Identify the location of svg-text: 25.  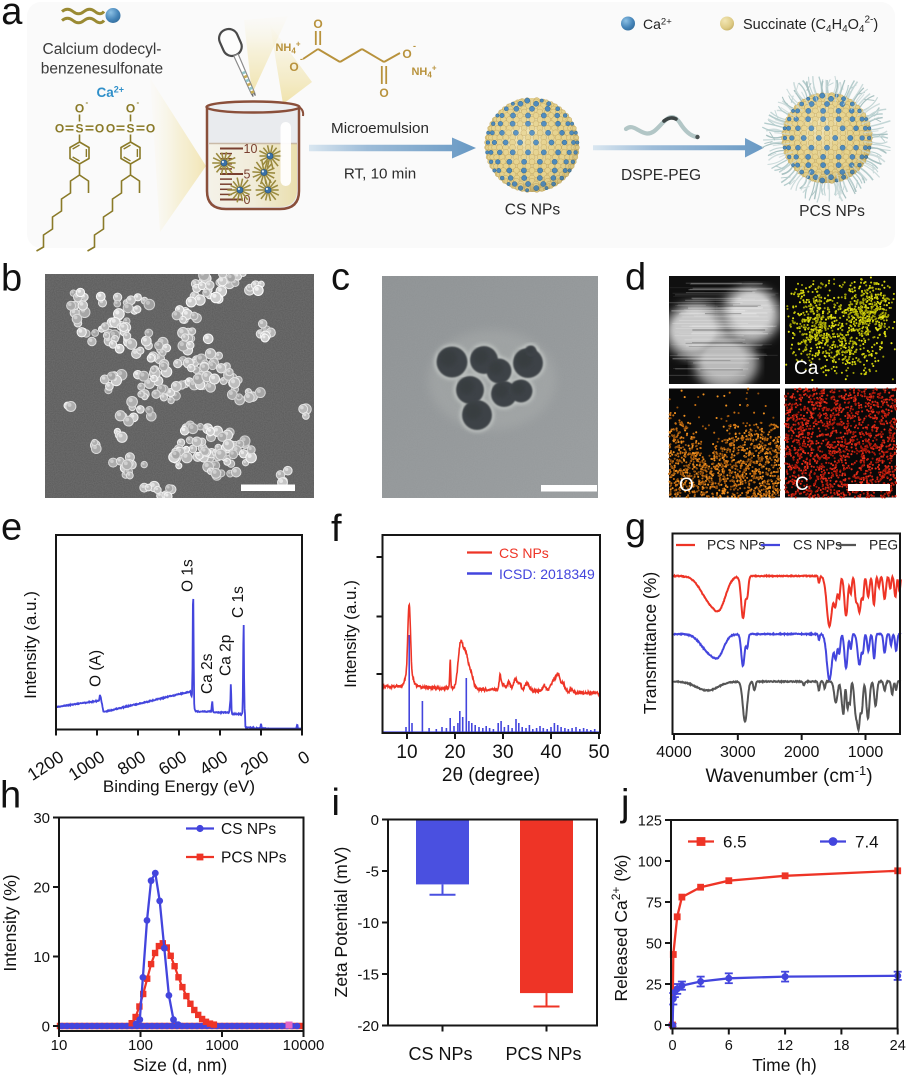
(654, 986).